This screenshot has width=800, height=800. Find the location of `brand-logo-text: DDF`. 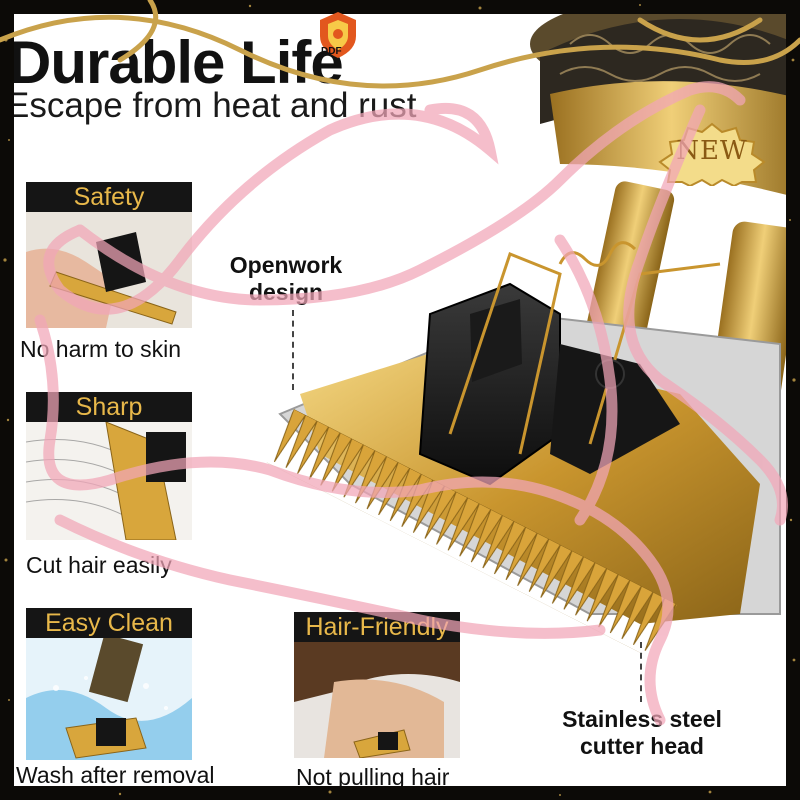

brand-logo-text: DDF is located at coordinates (331, 51).